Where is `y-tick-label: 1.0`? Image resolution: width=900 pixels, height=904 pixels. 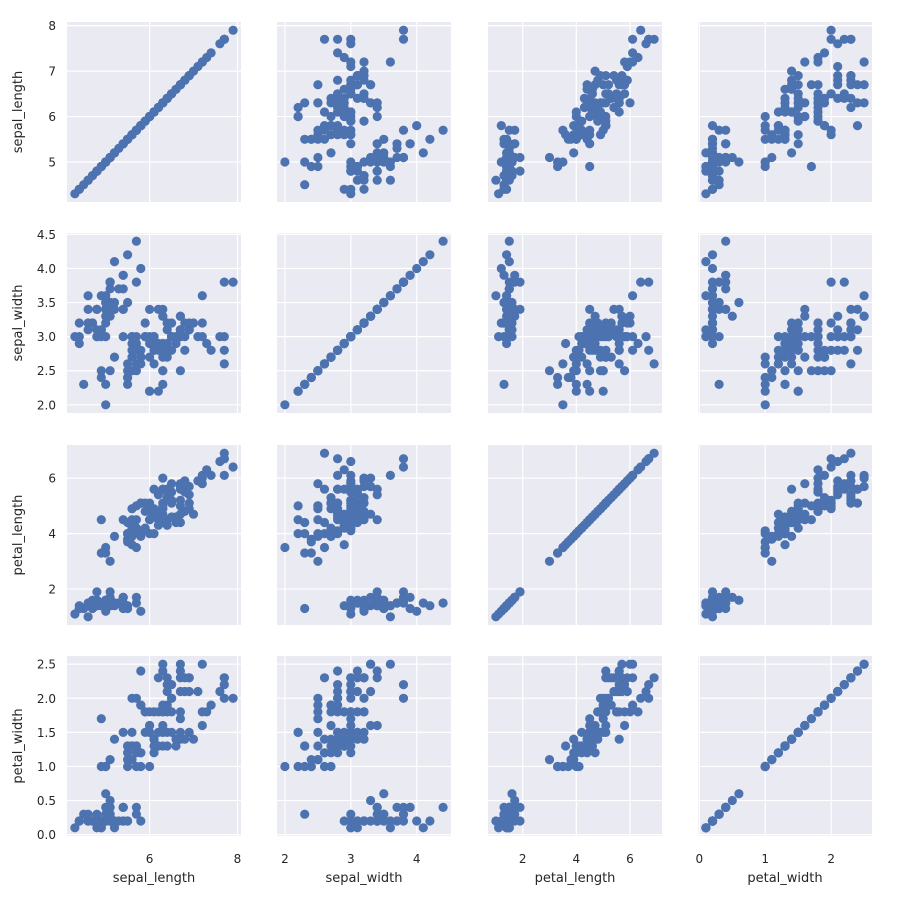
y-tick-label: 1.0 is located at coordinates (46, 767).